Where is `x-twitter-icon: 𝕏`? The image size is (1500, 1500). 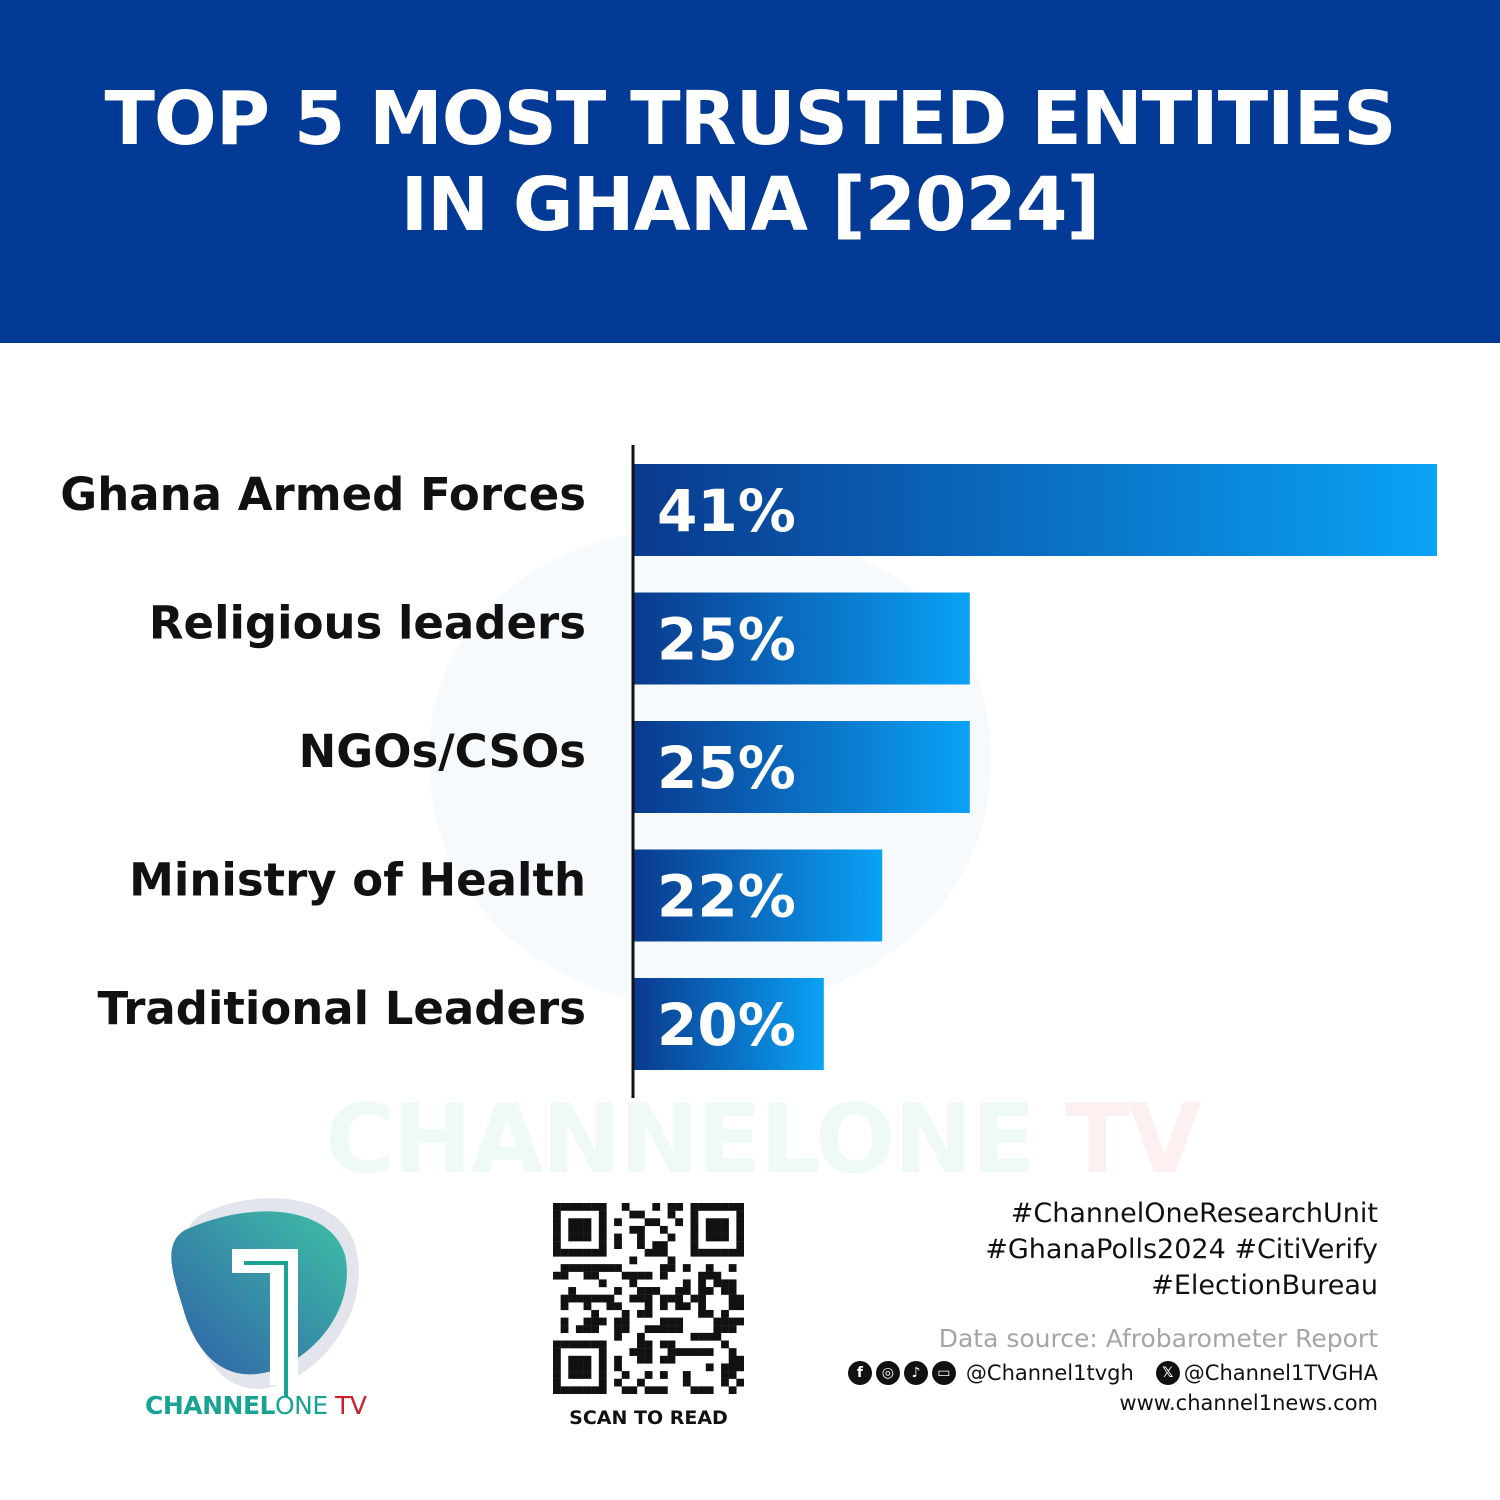 x-twitter-icon: 𝕏 is located at coordinates (1167, 1373).